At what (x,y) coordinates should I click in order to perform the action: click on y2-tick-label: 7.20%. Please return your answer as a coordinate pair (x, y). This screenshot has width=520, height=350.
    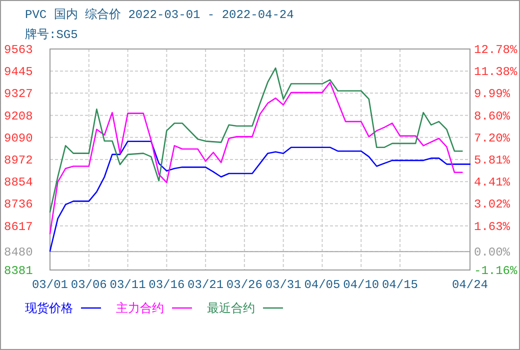
    Looking at the image, I should click on (492, 138).